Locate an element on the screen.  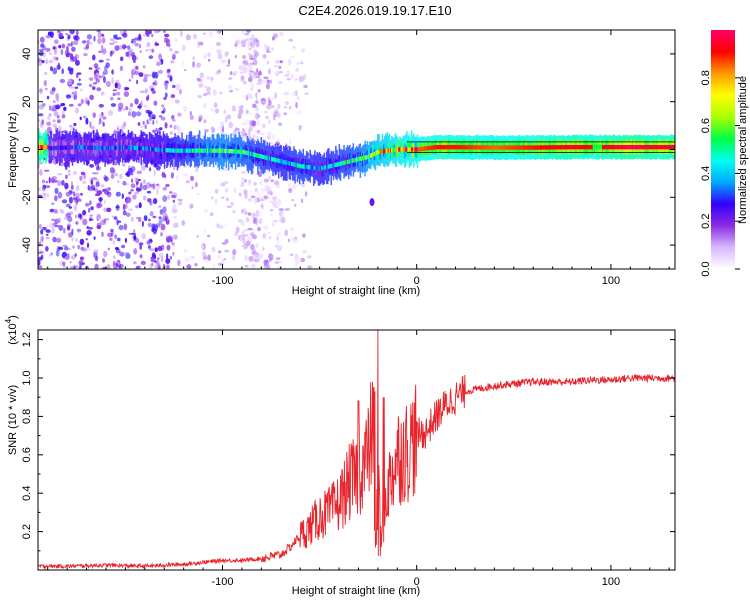
x-tick-label: -100 is located at coordinates (222, 281).